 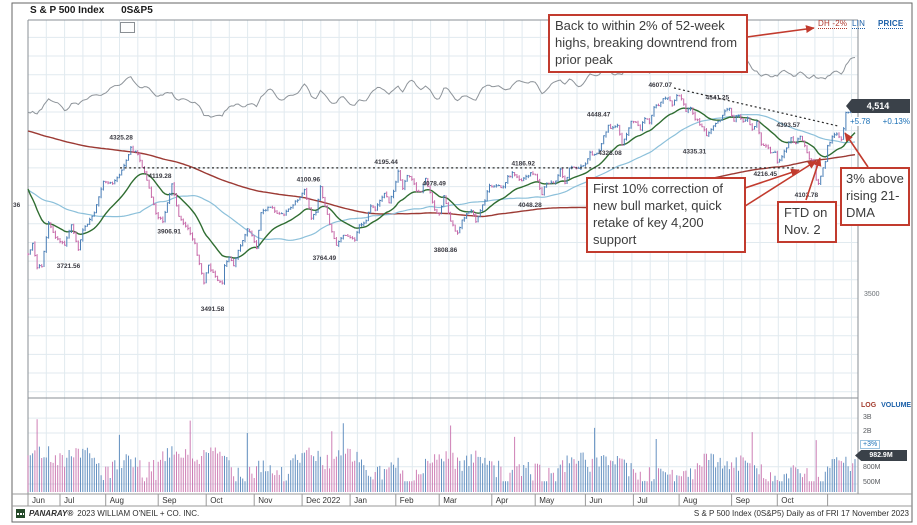 I want to click on pivot-price-label: 3491.58, so click(x=213, y=309).